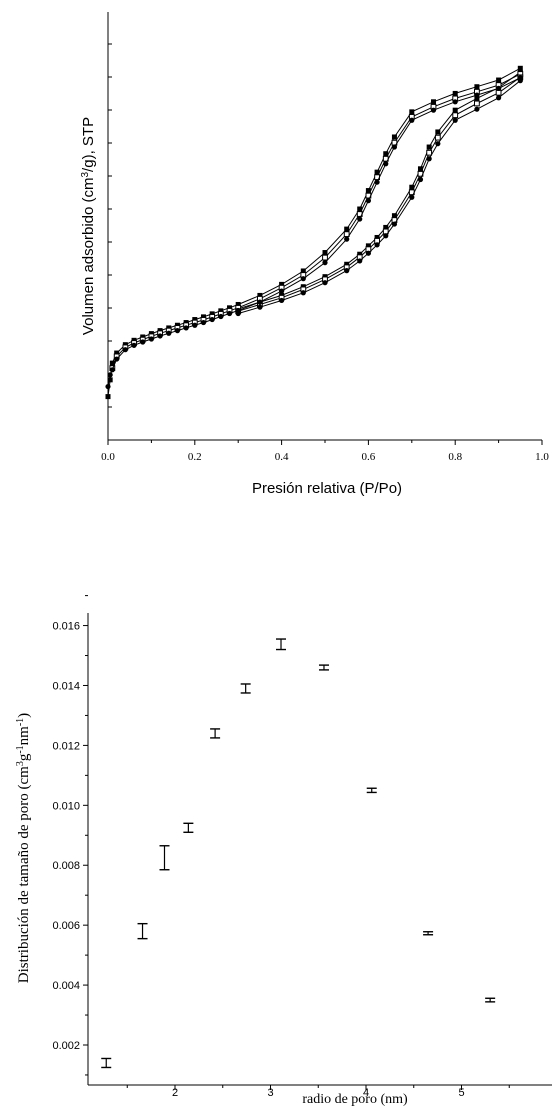  Describe the element at coordinates (66, 686) in the screenshot. I see `pore-y-tick-label: 0.014` at that location.